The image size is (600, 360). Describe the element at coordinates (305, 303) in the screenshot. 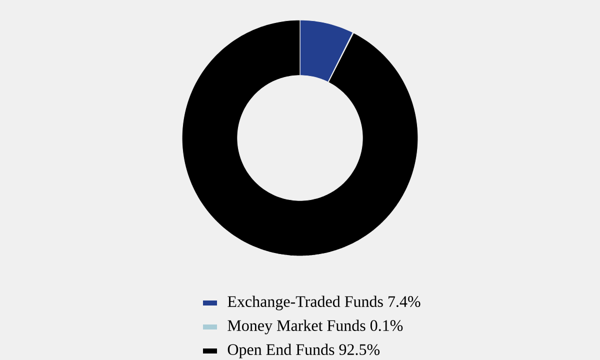

I see `legend-label: Exchange-Traded Funds` at that location.